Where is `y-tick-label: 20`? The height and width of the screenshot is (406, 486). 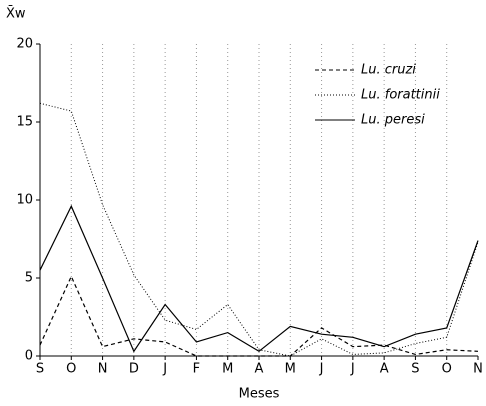 y-tick-label: 20 is located at coordinates (24, 44).